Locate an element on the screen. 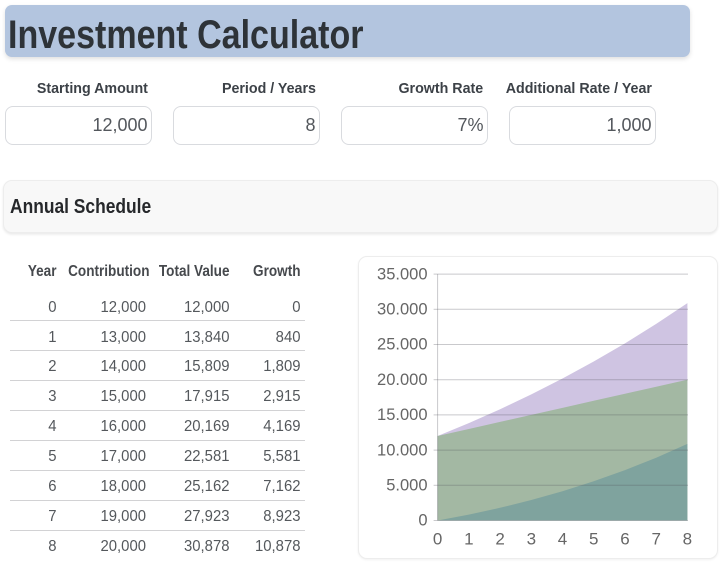 Image resolution: width=723 pixels, height=565 pixels. svg-text: 30.000 is located at coordinates (402, 310).